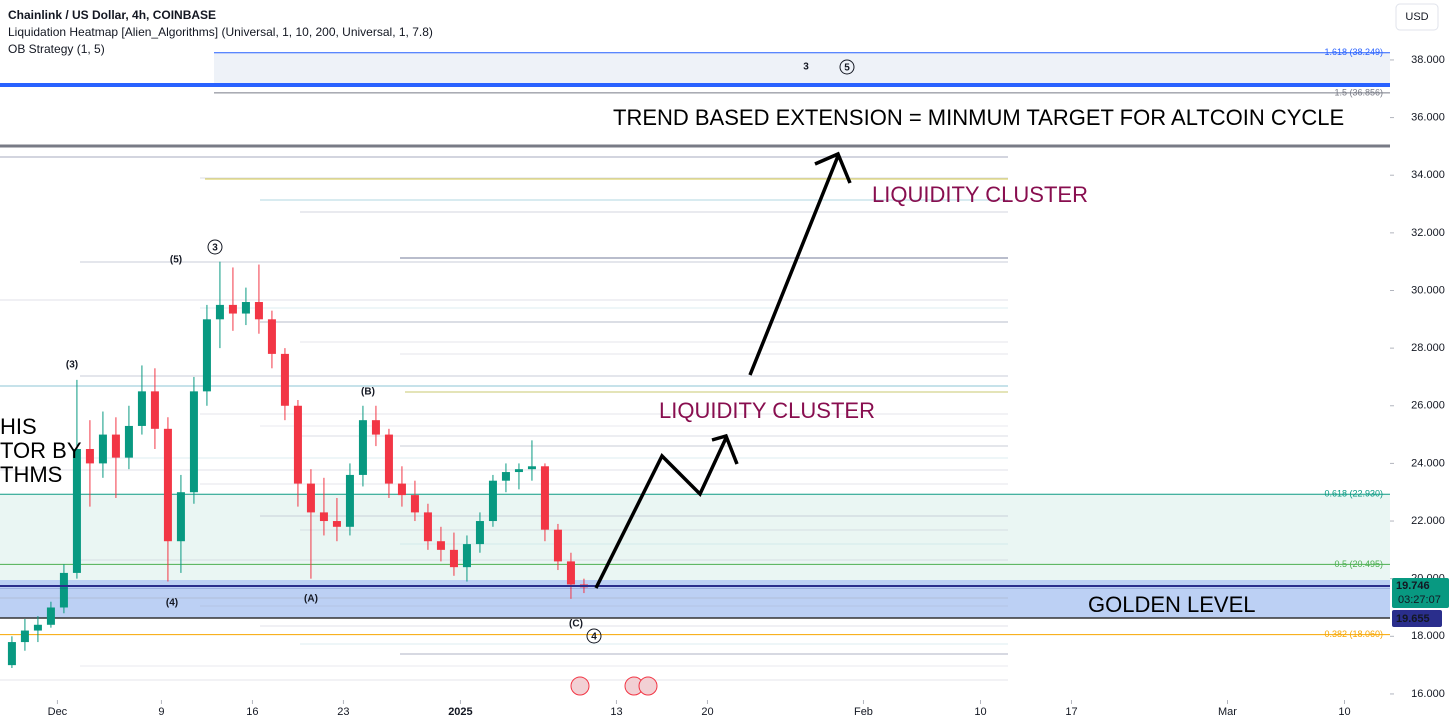 This screenshot has width=1453, height=727. What do you see at coordinates (1428, 348) in the screenshot?
I see `y-tick-label: 28.000` at bounding box center [1428, 348].